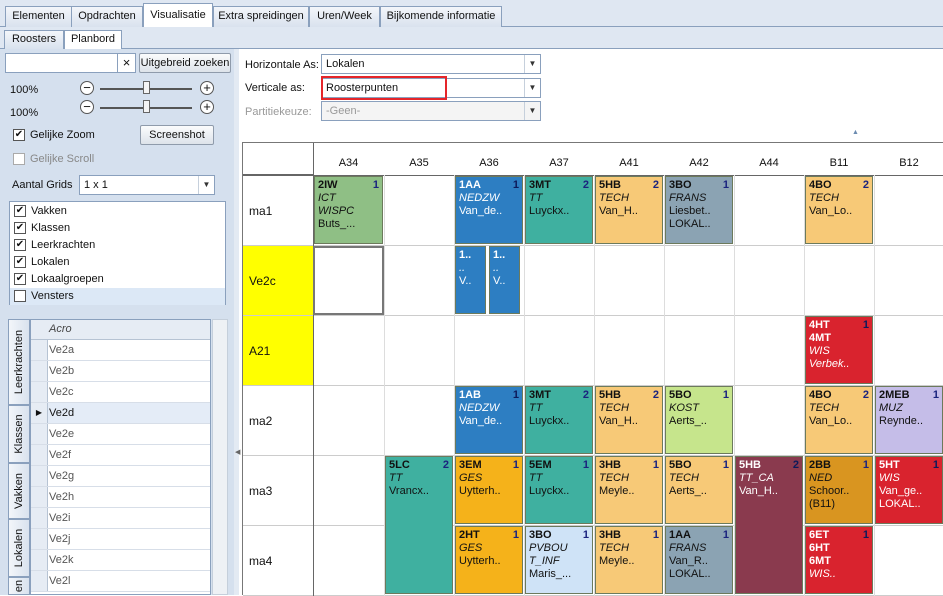  What do you see at coordinates (261, 211) in the screenshot?
I see `row-label-ma1: ma1` at bounding box center [261, 211].